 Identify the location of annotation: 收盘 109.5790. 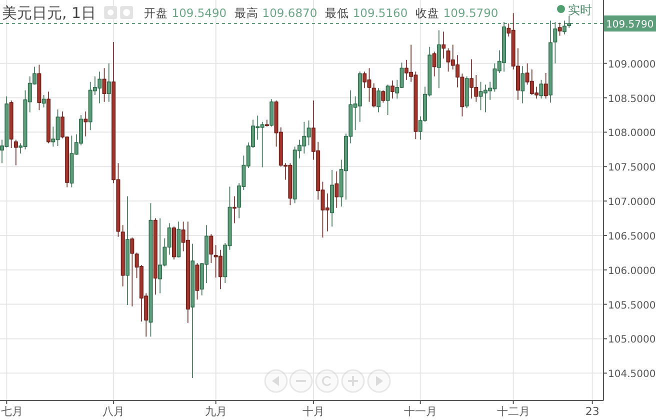
(457, 13).